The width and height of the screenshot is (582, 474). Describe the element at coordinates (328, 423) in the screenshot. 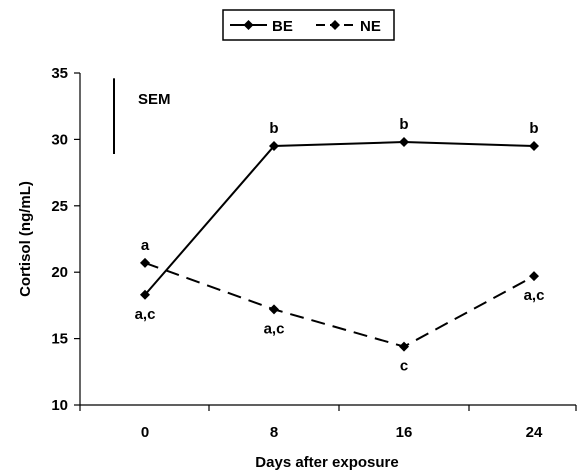

I see `x-axis-ticks: 0 8 16 24` at that location.